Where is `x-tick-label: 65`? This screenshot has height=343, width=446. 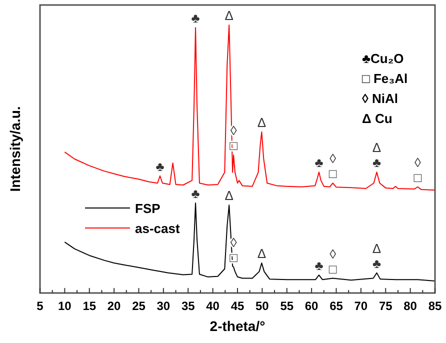 x-tick-label: 65 is located at coordinates (337, 306).